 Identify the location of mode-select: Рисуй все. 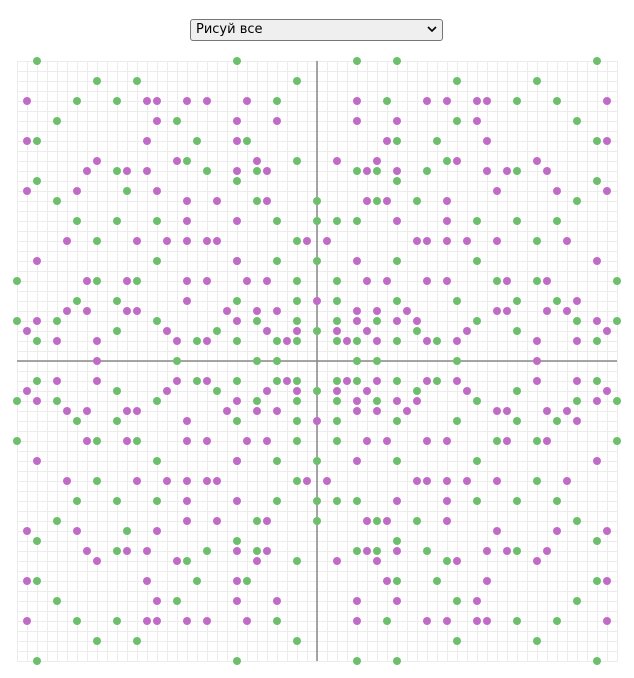
(316, 30).